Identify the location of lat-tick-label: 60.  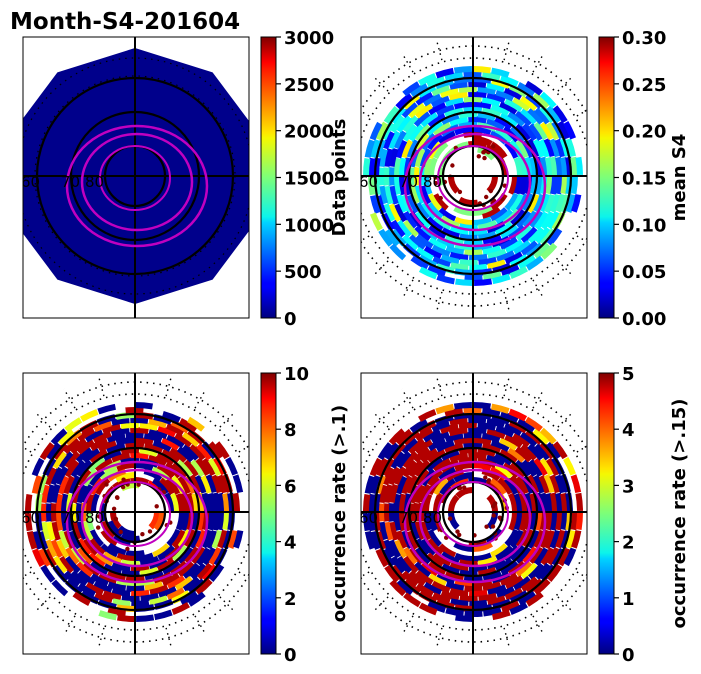
(30, 518).